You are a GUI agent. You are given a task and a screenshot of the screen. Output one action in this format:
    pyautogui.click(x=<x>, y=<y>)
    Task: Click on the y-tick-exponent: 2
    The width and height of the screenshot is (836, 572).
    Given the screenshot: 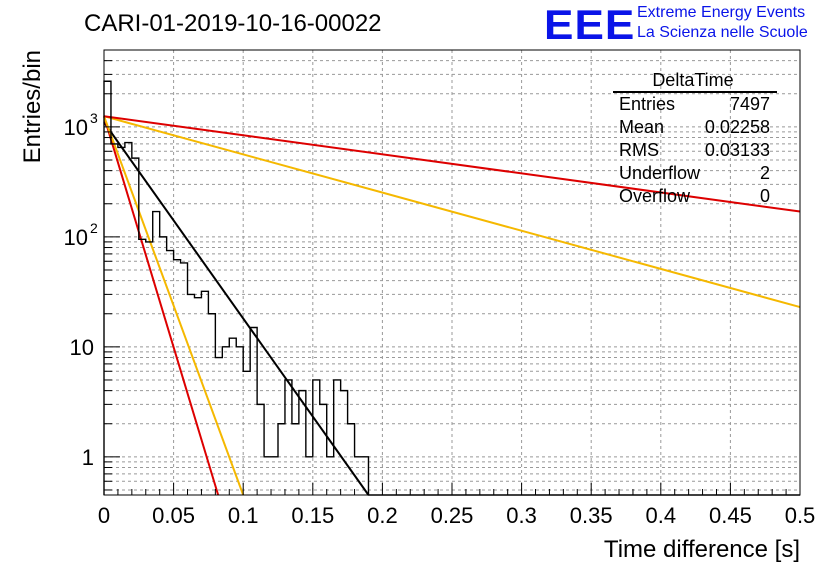 What is the action you would take?
    pyautogui.click(x=94, y=228)
    